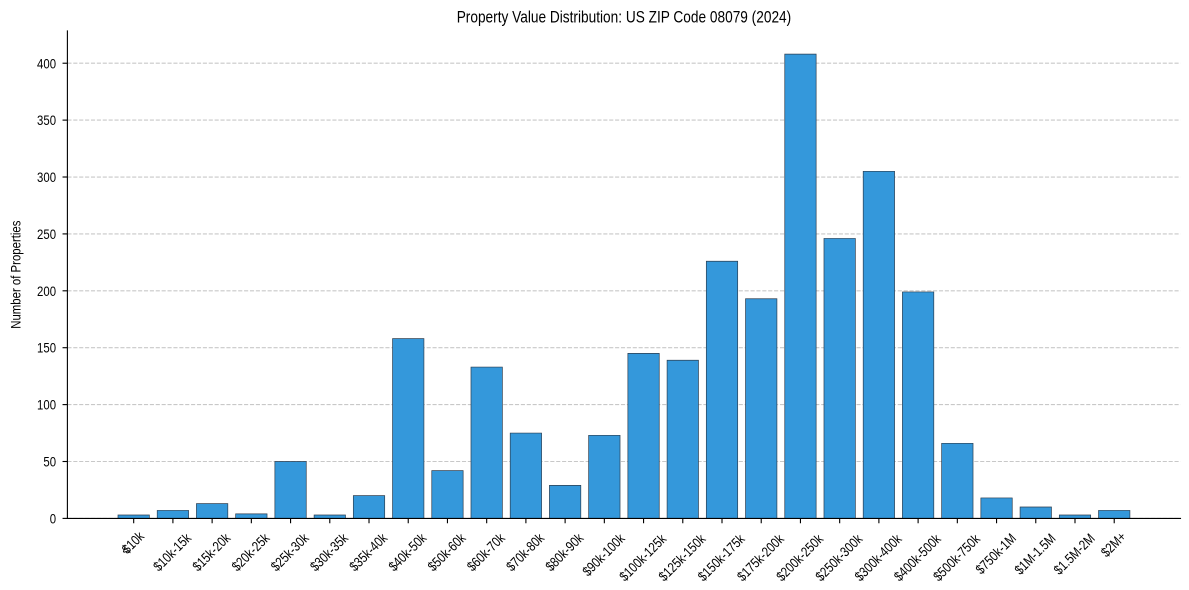  What do you see at coordinates (15, 274) in the screenshot?
I see `svg-text: Number of Properties` at bounding box center [15, 274].